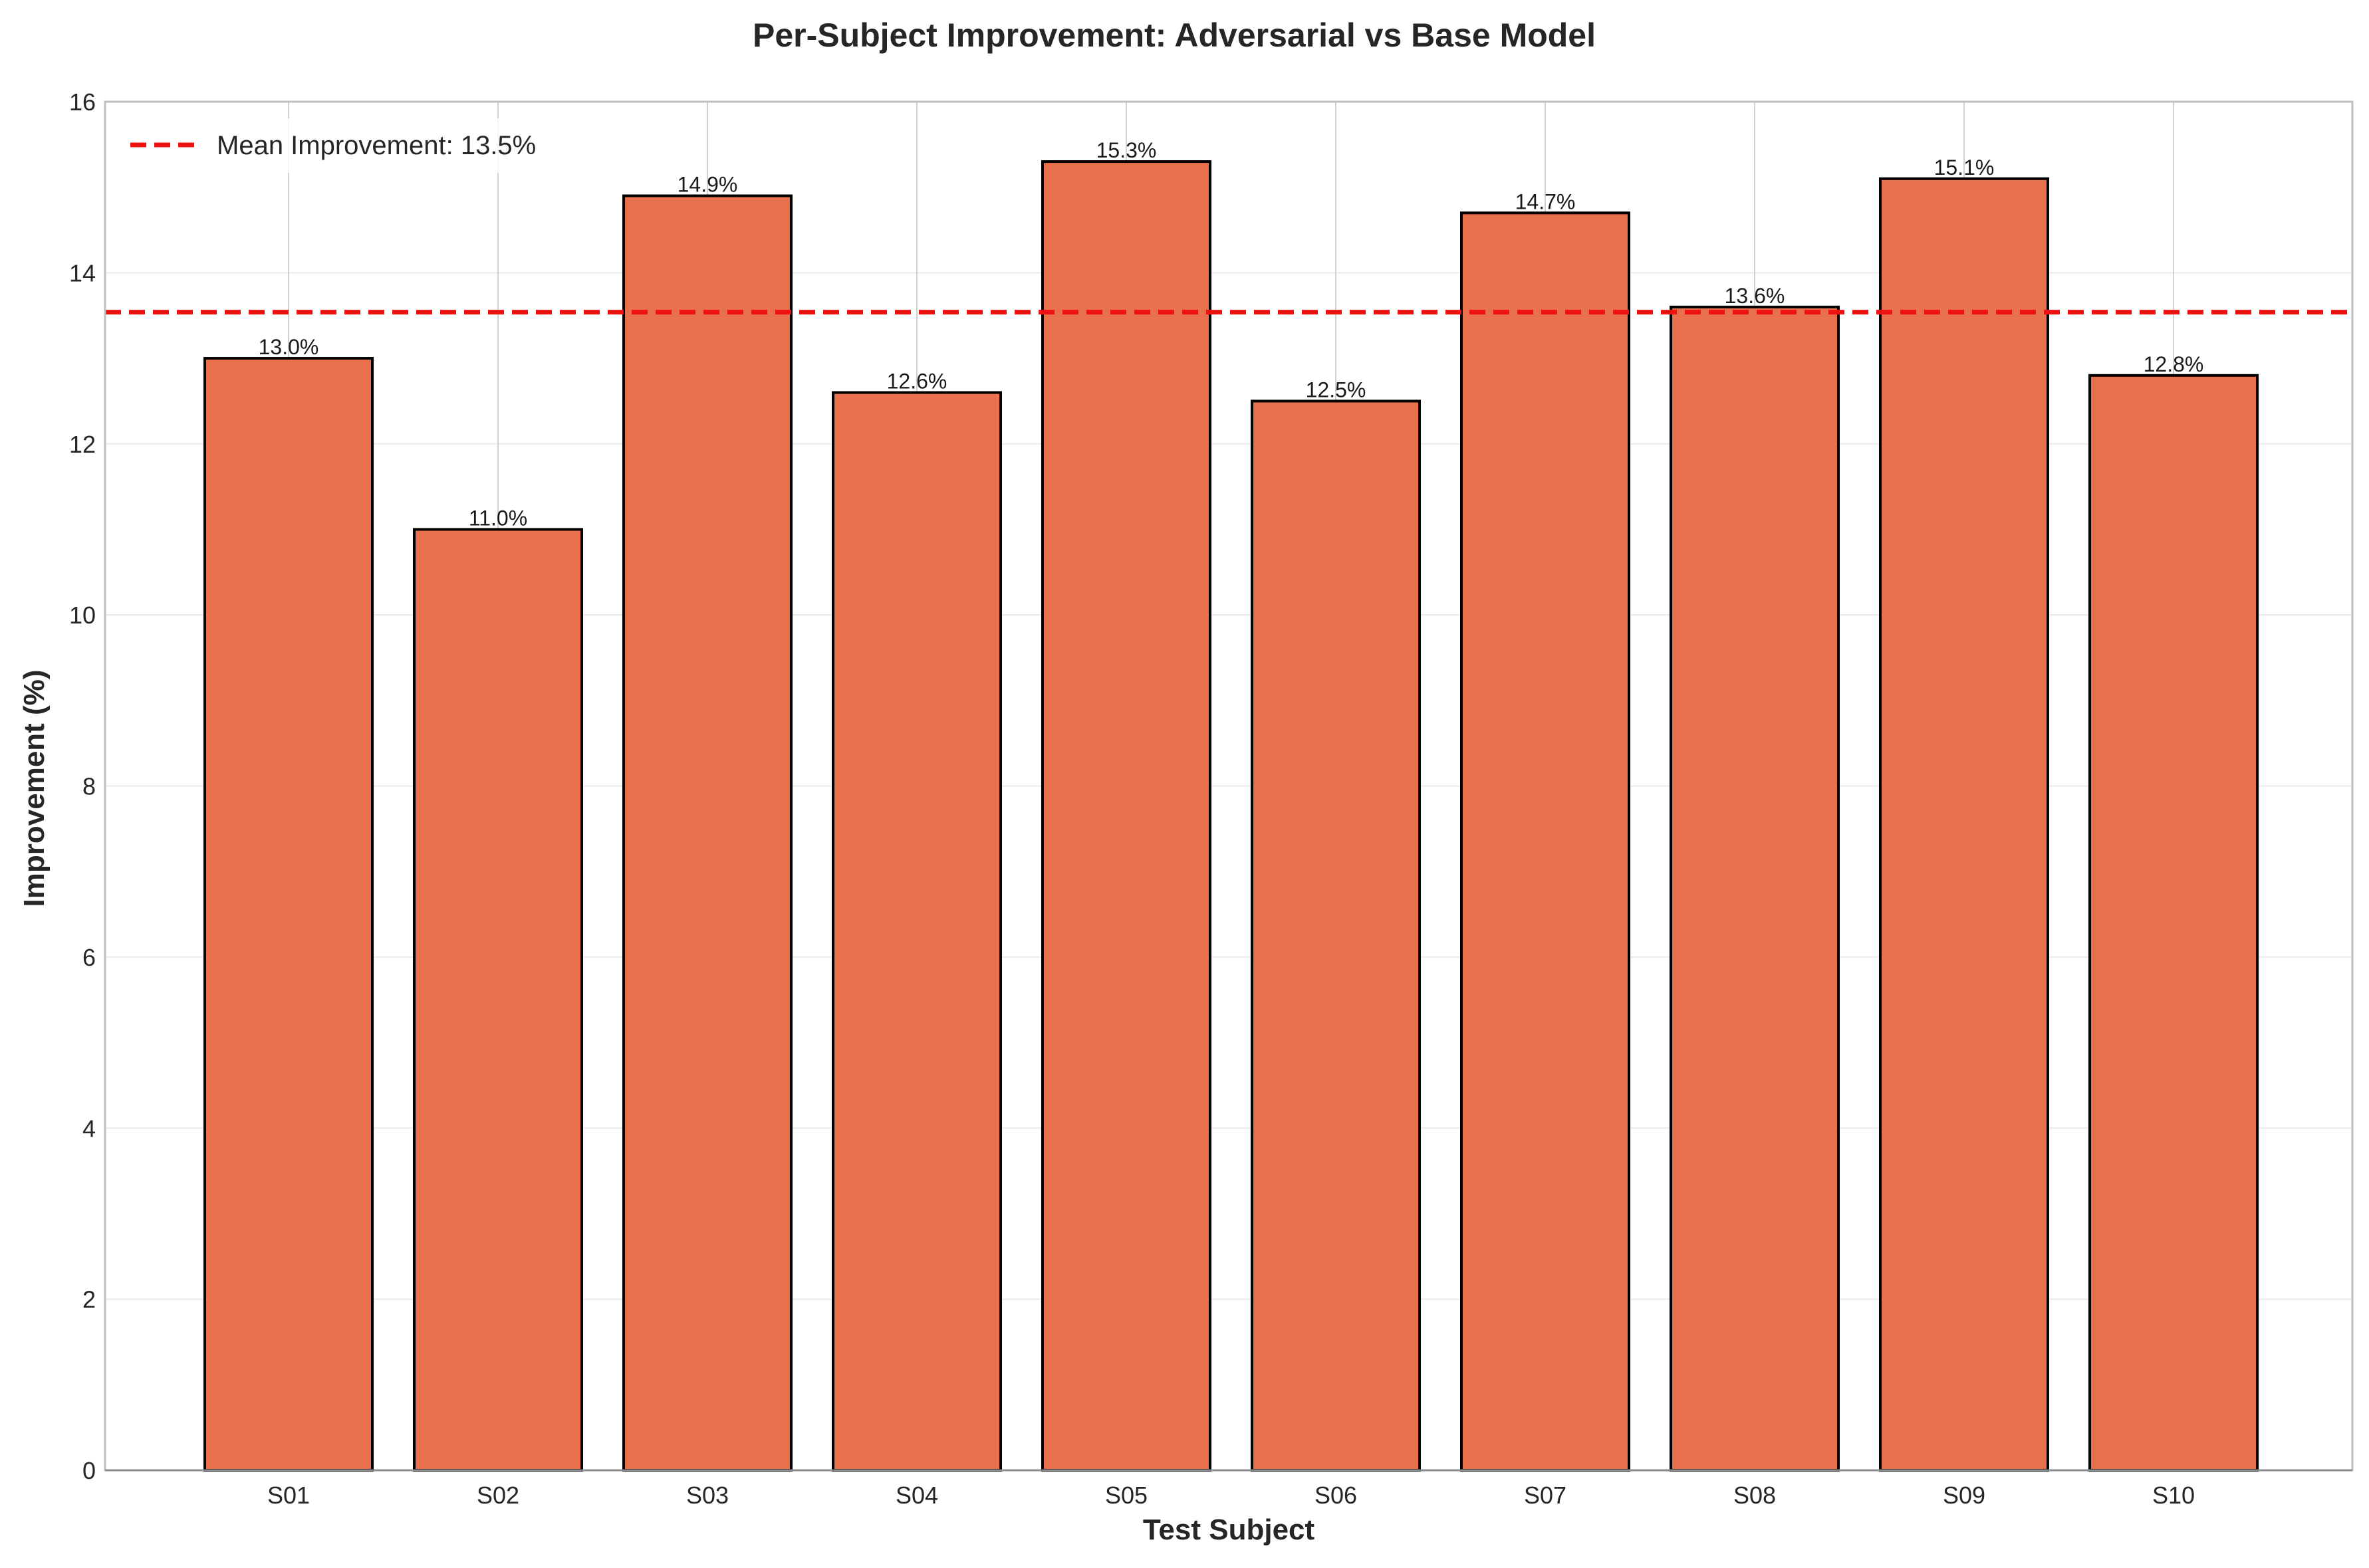  What do you see at coordinates (34, 789) in the screenshot?
I see `y-axis-label: Improvement (%)` at bounding box center [34, 789].